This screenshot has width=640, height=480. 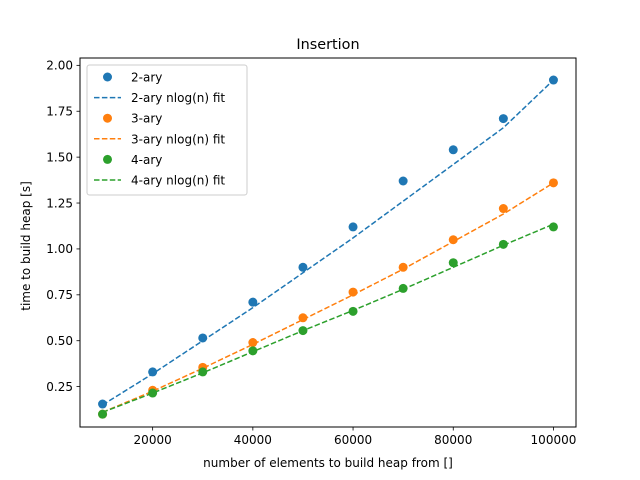 I want to click on y-tick-label: 1.25, so click(x=59, y=203).